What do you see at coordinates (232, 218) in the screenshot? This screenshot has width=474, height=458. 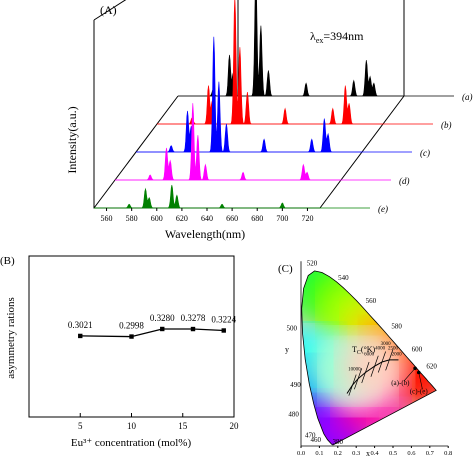 I see `x-tick-label: 660` at bounding box center [232, 218].